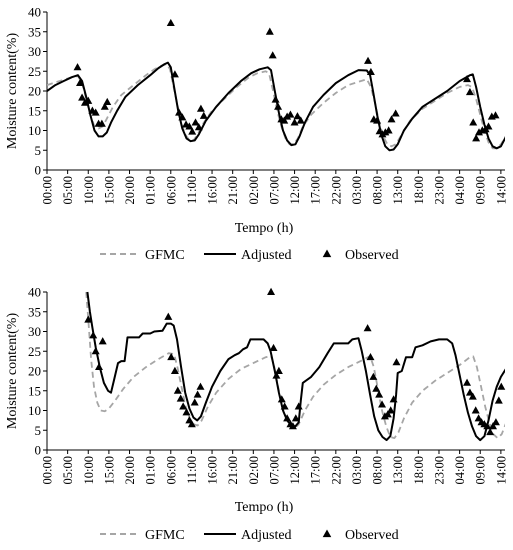  Describe the element at coordinates (34, 292) in the screenshot. I see `y-tick-label: 40` at that location.